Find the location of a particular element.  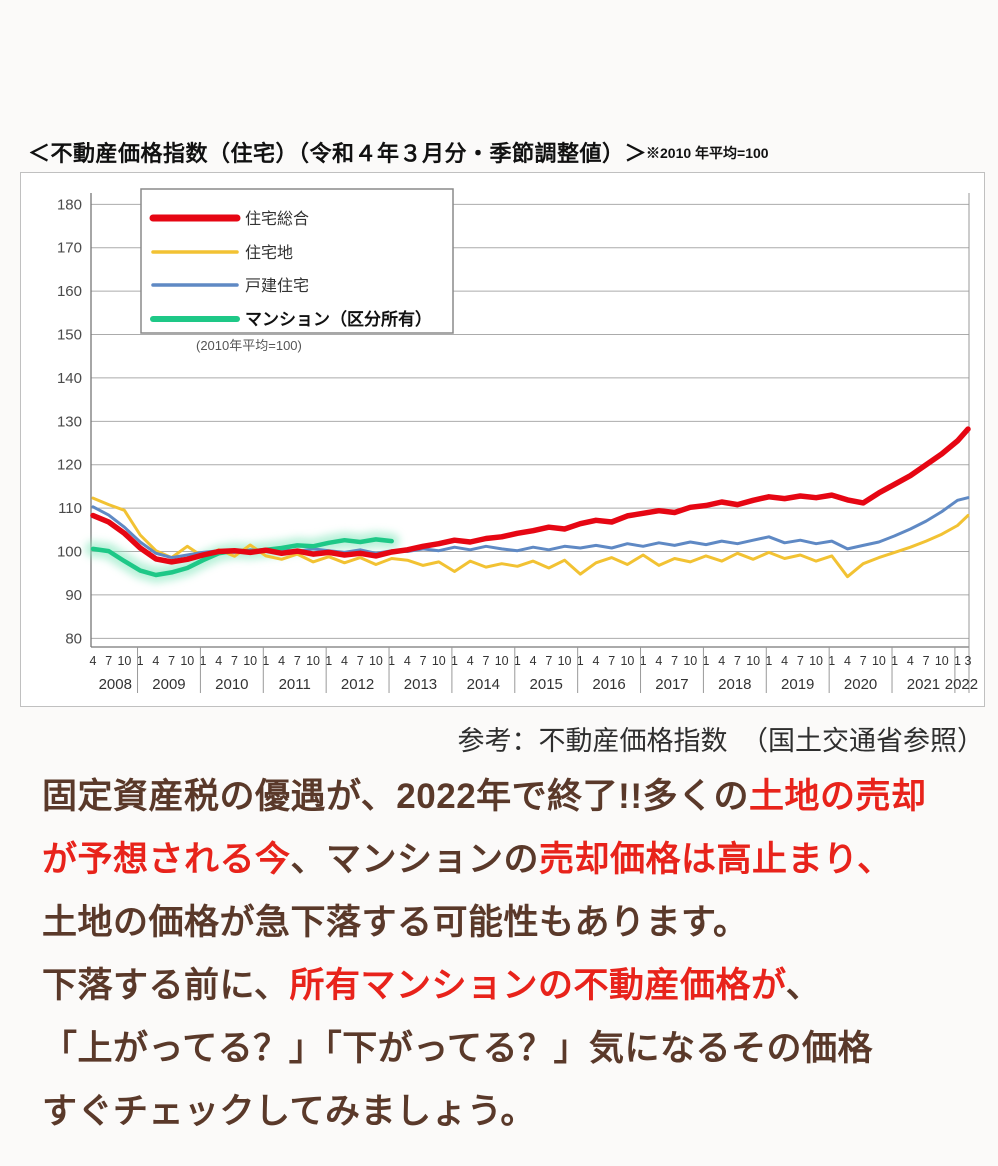

body-text-line: 土地の価格が急下落する可能性もあります。 is located at coordinates (512, 922).